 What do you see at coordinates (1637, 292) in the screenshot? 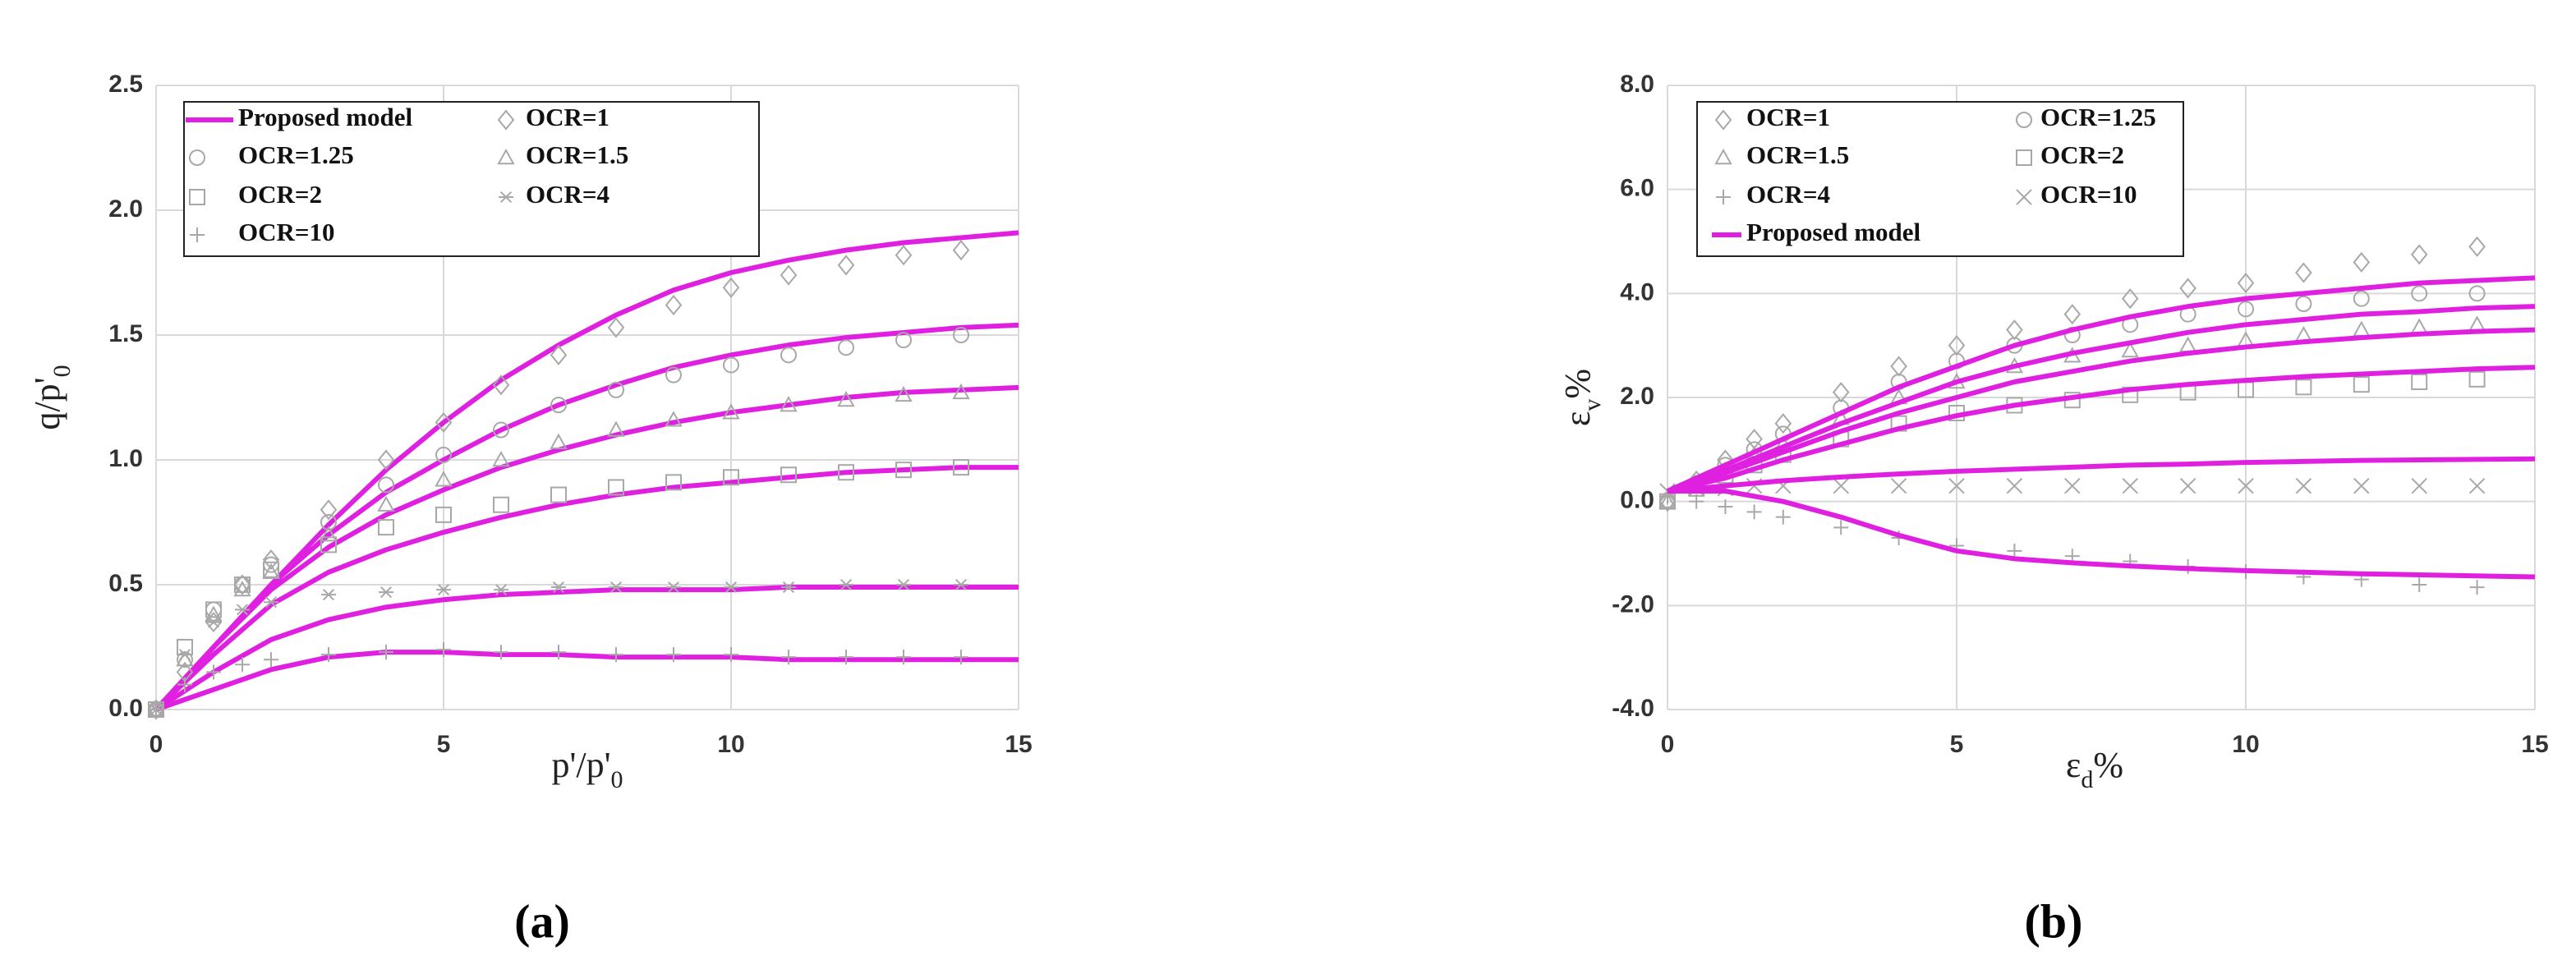
I see `y-tick-label: 4.0` at bounding box center [1637, 292].